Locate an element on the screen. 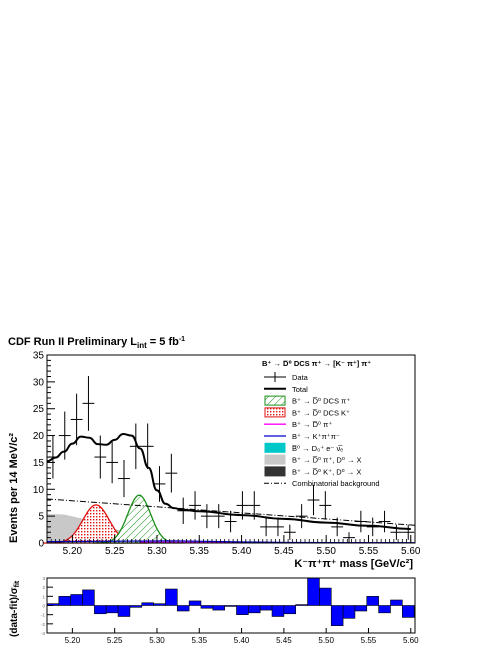  legend-entry: B⁺ → D̅⁰ π⁺, D⁰ → X is located at coordinates (313, 459).